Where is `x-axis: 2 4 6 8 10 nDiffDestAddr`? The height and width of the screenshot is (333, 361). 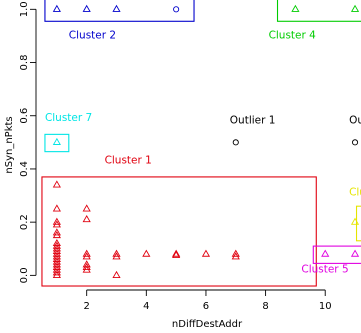 x-axis: 2 4 6 8 10 nDiffDestAddr is located at coordinates (208, 309).